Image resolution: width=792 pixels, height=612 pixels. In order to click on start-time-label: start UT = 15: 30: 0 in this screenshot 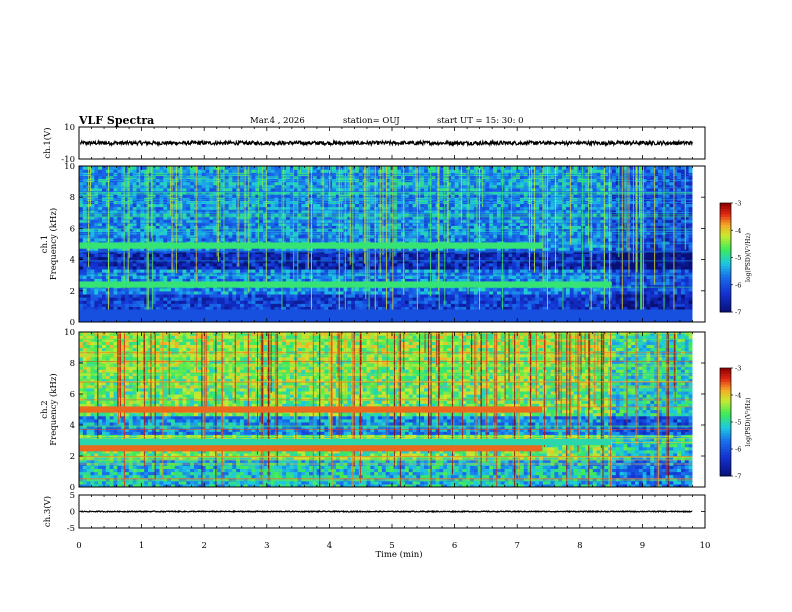, I will do `click(480, 121)`.